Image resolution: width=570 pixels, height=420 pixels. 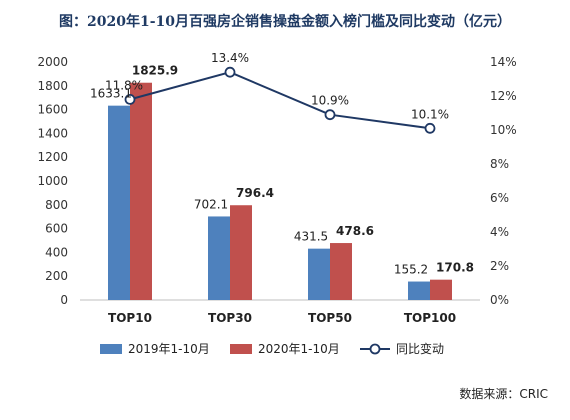 I want to click on bar-value-label-2020: 796.4, so click(x=255, y=193).